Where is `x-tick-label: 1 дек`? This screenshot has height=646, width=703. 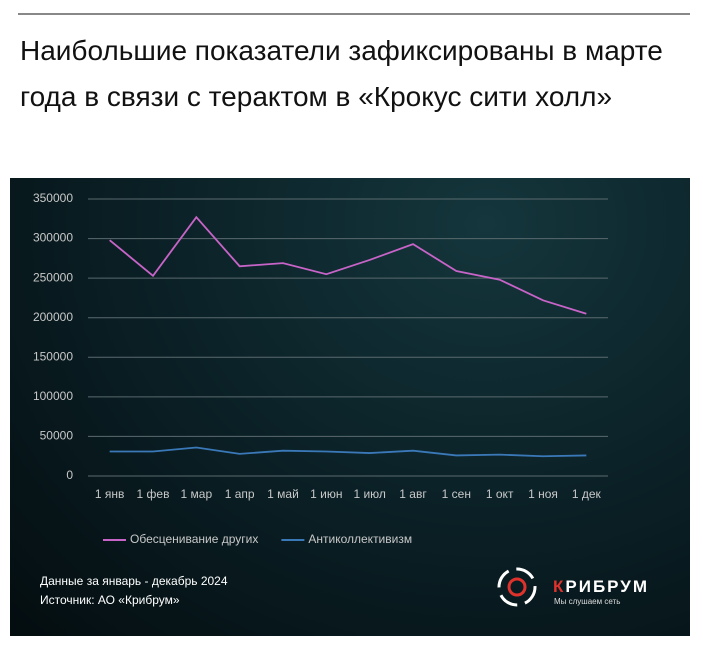 x-tick-label: 1 дек is located at coordinates (587, 494).